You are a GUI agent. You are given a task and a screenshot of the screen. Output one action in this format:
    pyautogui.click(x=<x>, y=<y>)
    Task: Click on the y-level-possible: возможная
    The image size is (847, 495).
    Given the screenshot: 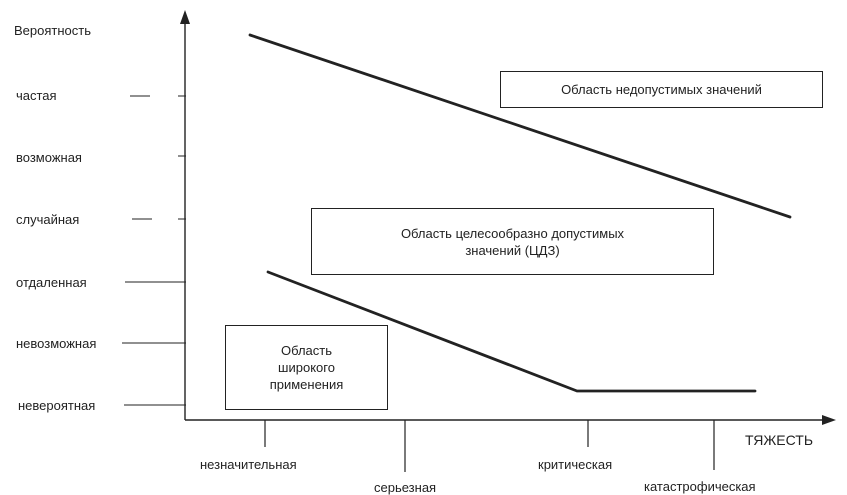 What is the action you would take?
    pyautogui.click(x=49, y=157)
    